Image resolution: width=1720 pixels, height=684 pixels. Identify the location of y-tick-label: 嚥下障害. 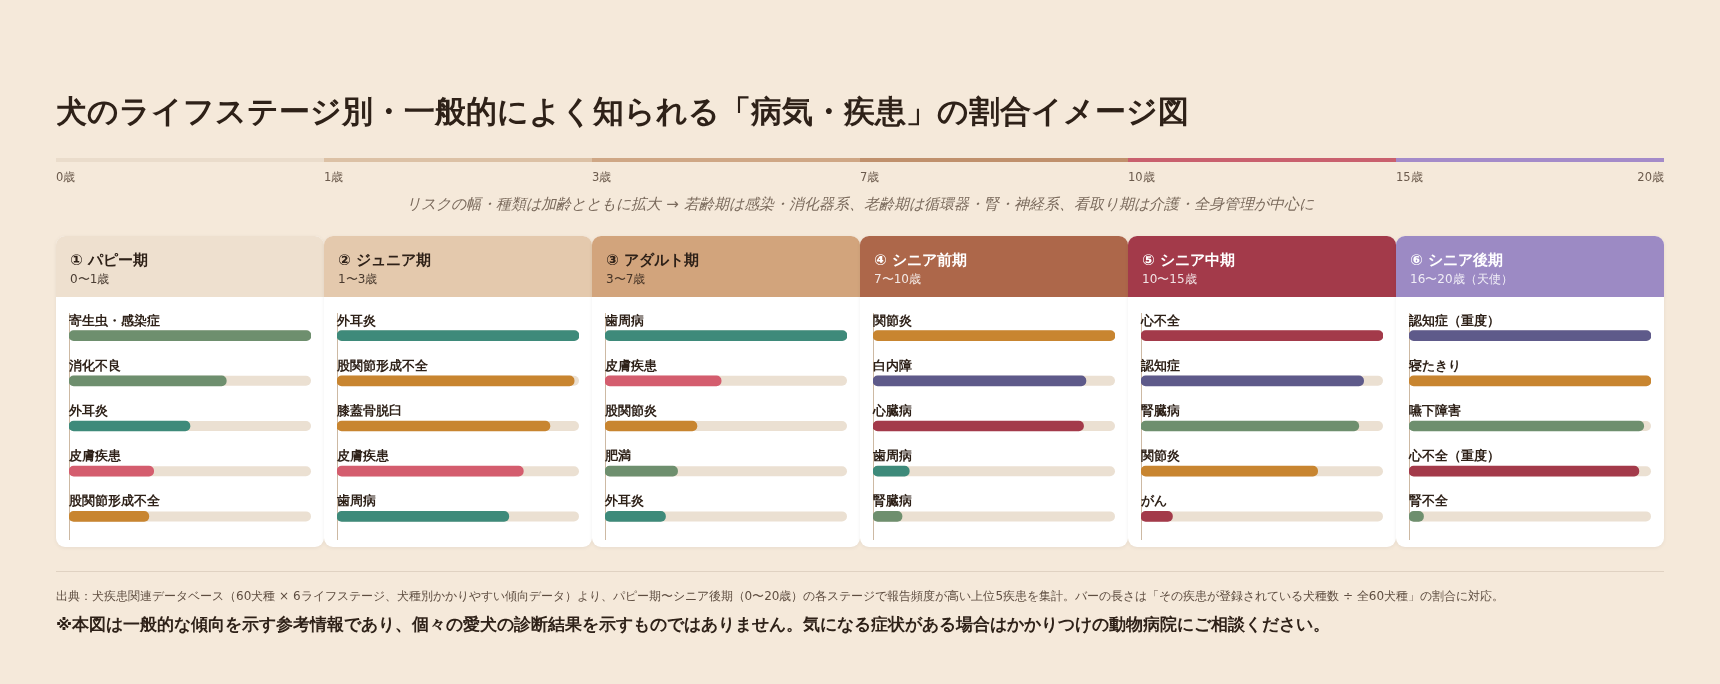
(1435, 410).